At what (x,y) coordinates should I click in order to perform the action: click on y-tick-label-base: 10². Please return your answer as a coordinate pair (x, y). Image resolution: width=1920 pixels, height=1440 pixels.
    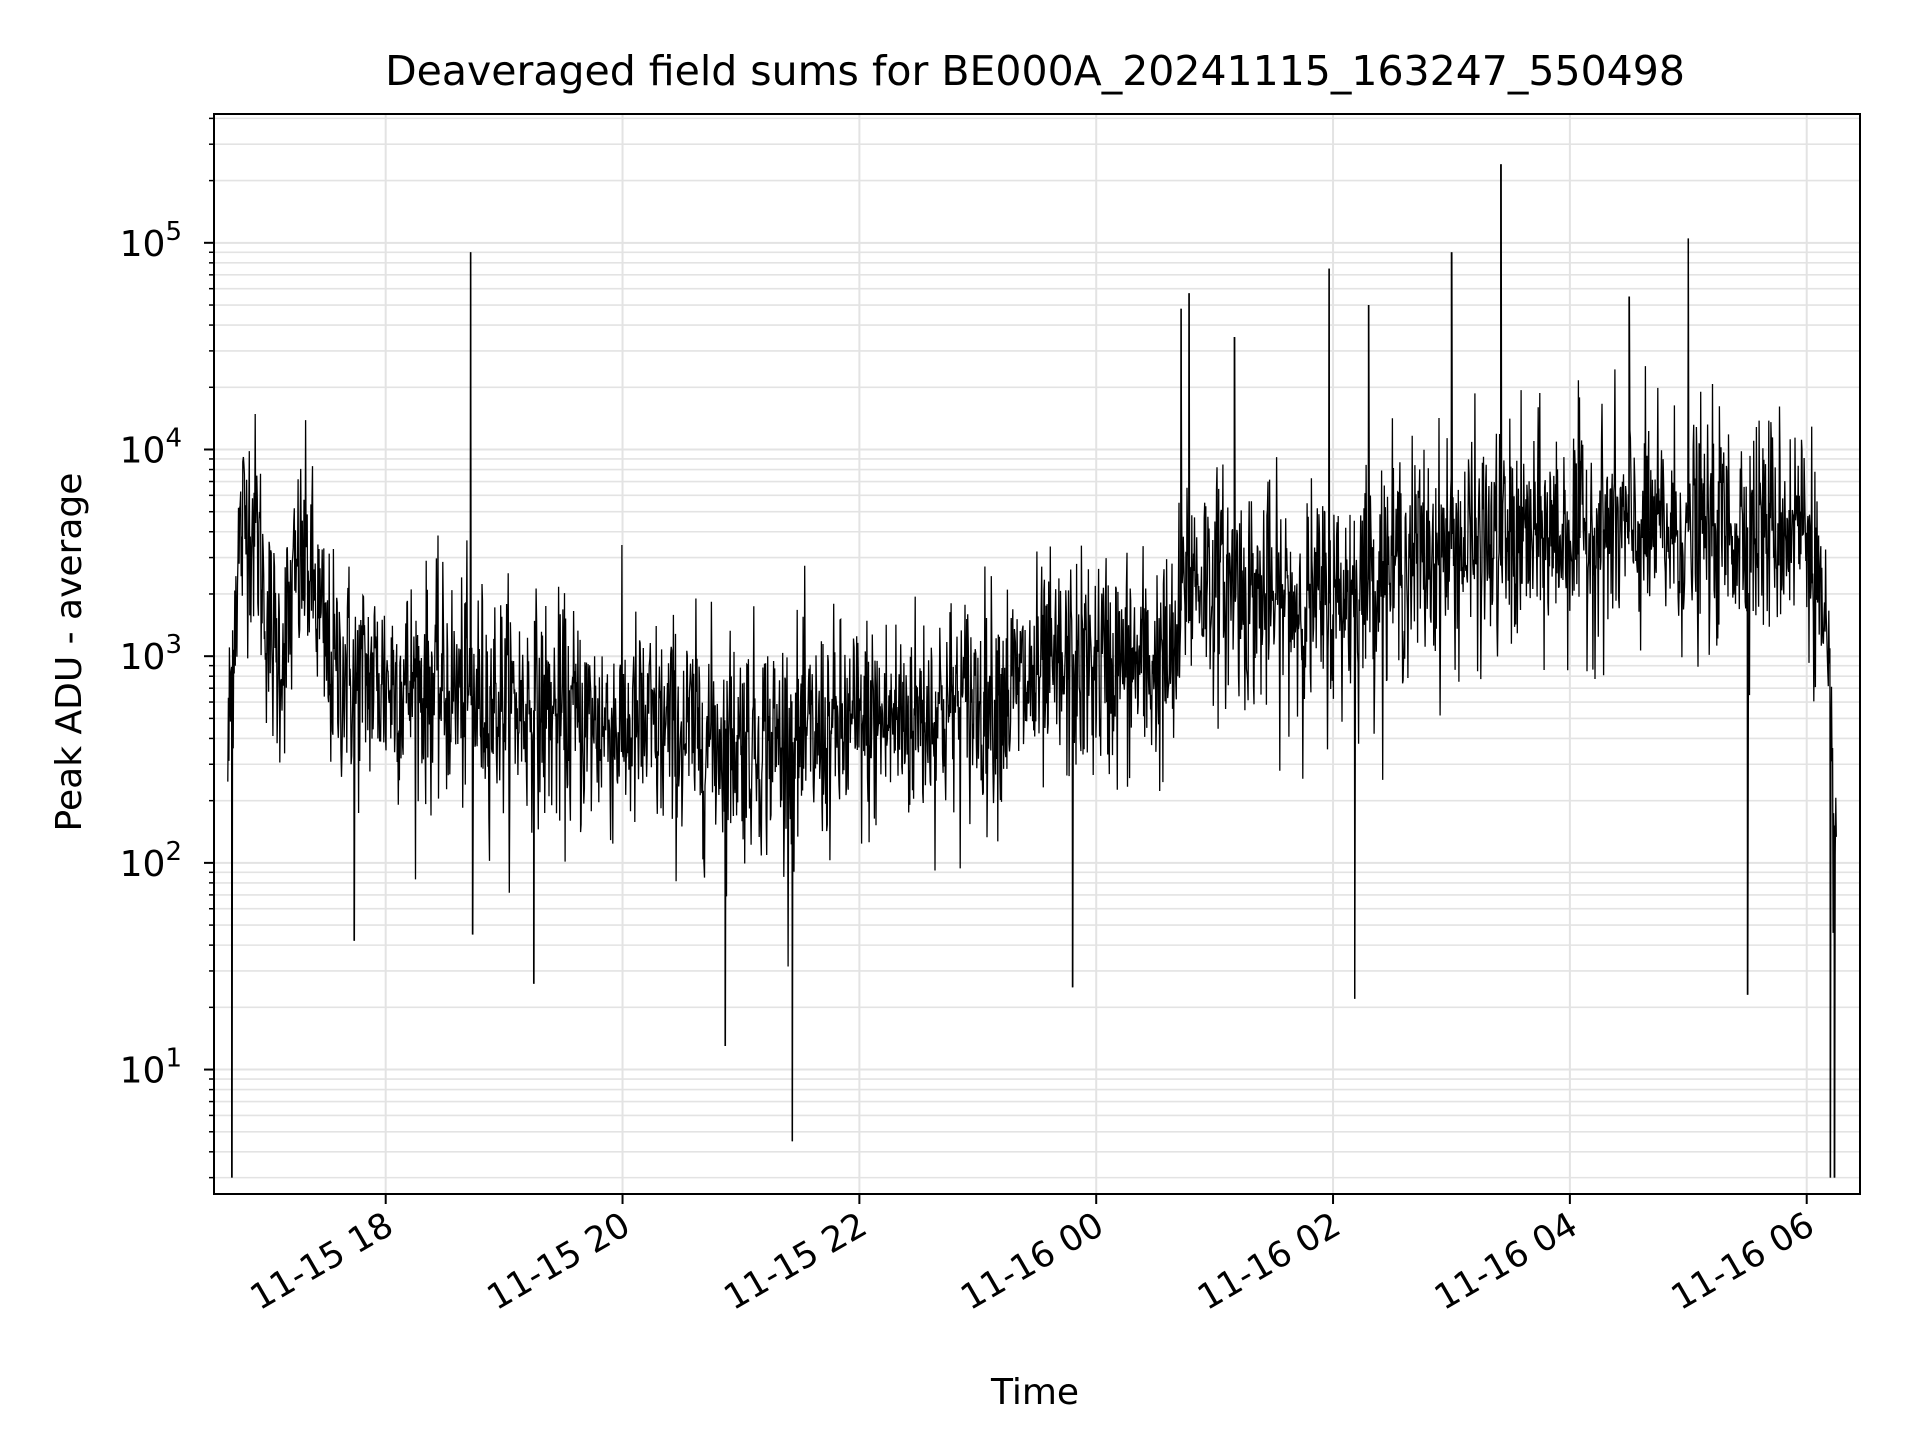
    Looking at the image, I should click on (151, 861).